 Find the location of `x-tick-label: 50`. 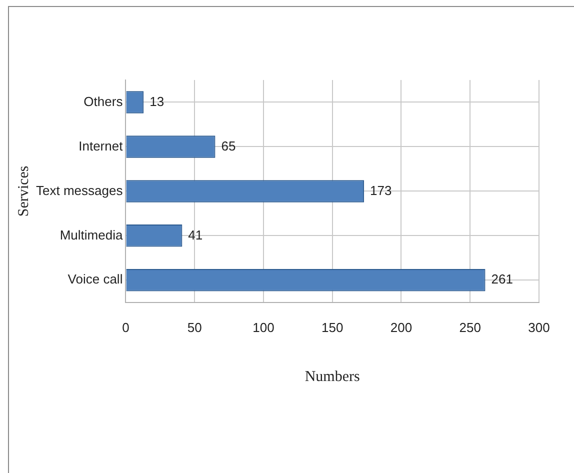

x-tick-label: 50 is located at coordinates (194, 327).